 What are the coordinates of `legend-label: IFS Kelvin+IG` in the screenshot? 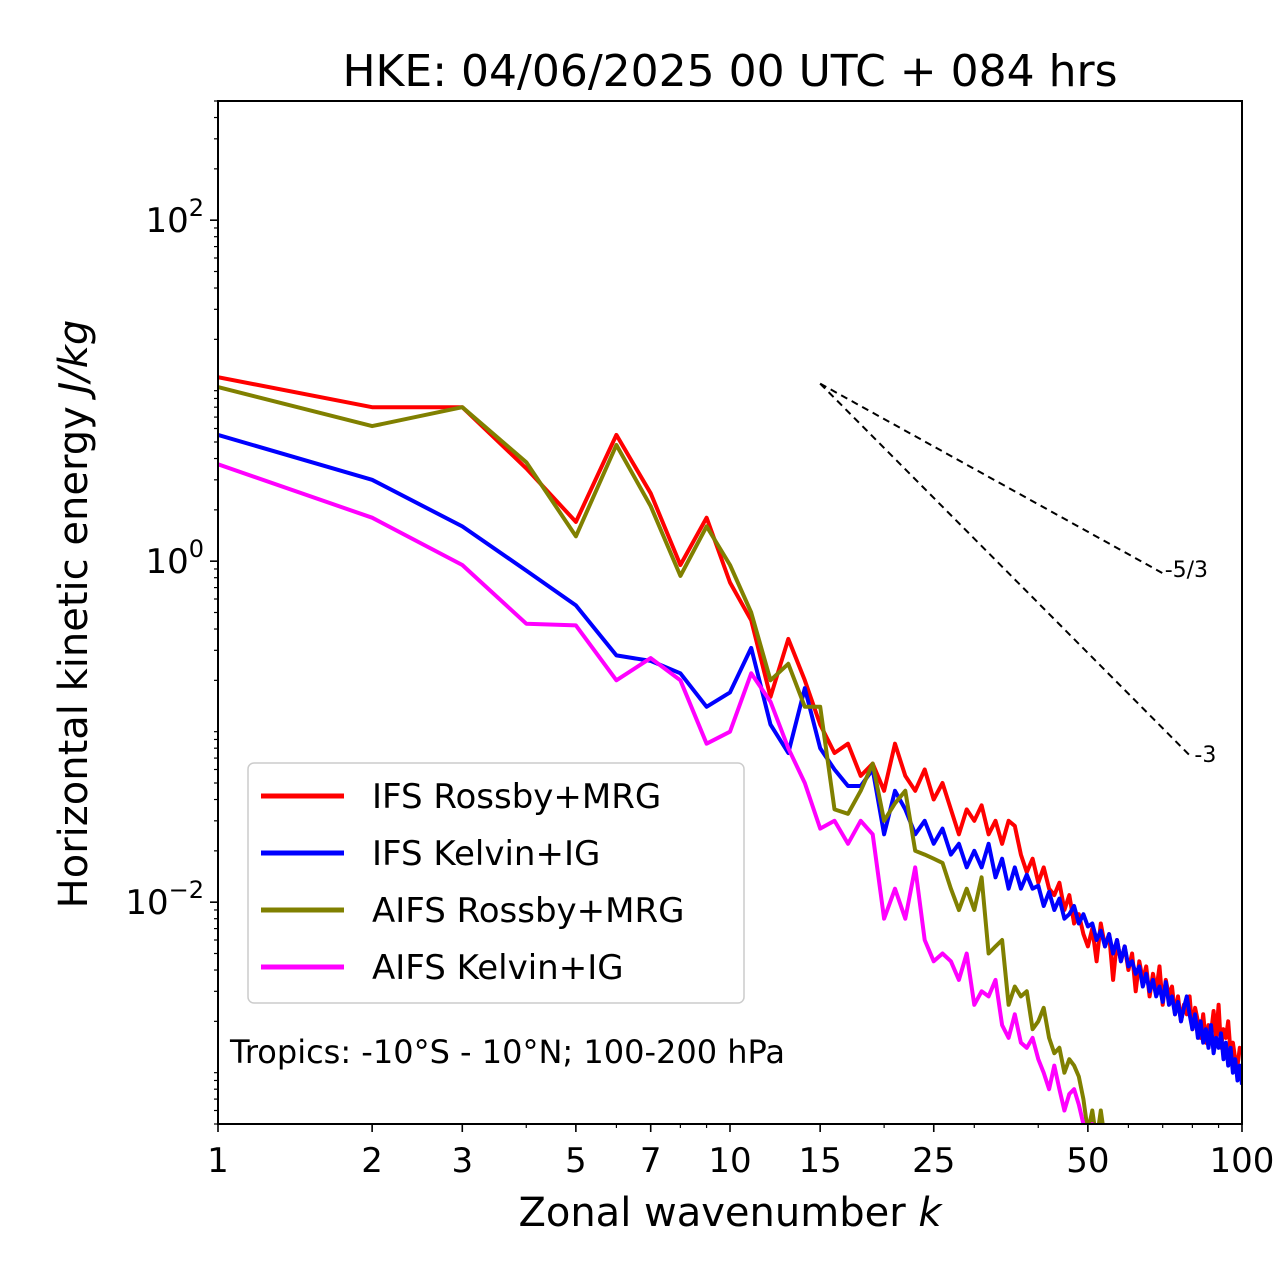 It's located at (486, 854).